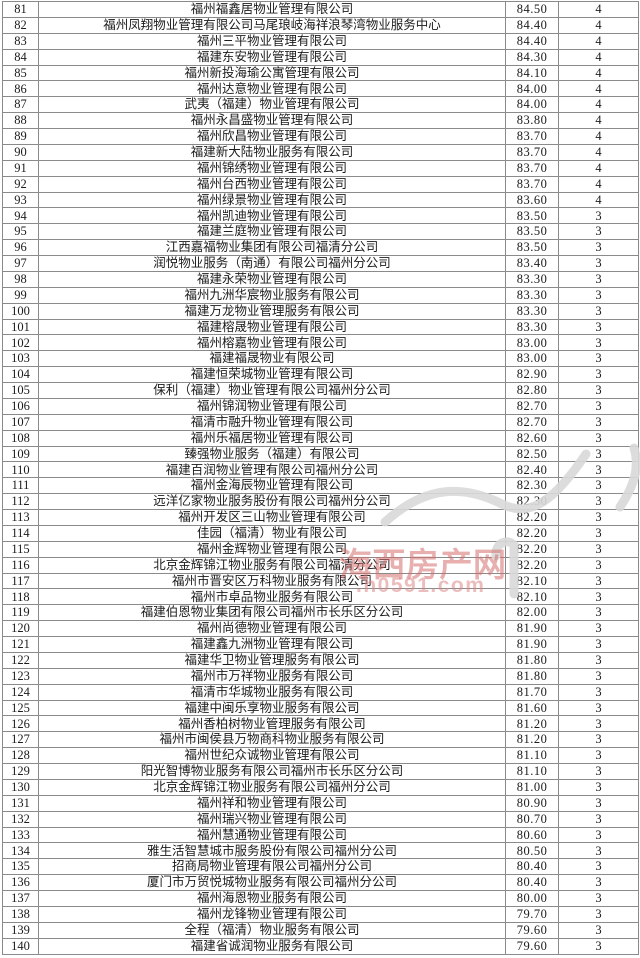  I want to click on table-row: 90 福建新大陆物业服务有限公司 83.70 4, so click(320, 152).